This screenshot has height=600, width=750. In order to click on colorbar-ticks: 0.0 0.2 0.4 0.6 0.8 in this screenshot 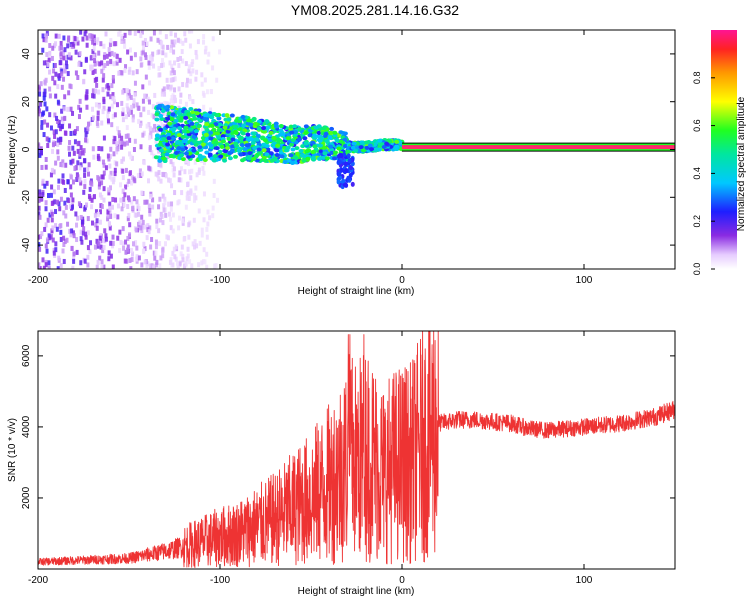, I will do `click(703, 174)`.